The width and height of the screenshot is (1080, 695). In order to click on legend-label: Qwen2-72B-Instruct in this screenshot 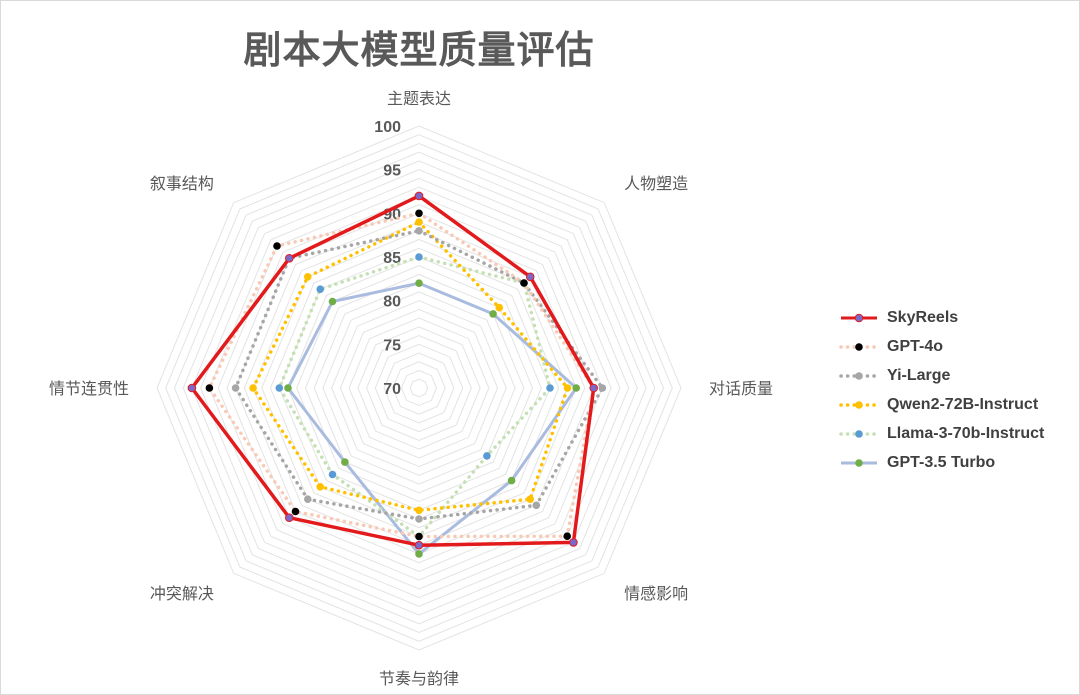, I will do `click(963, 404)`.